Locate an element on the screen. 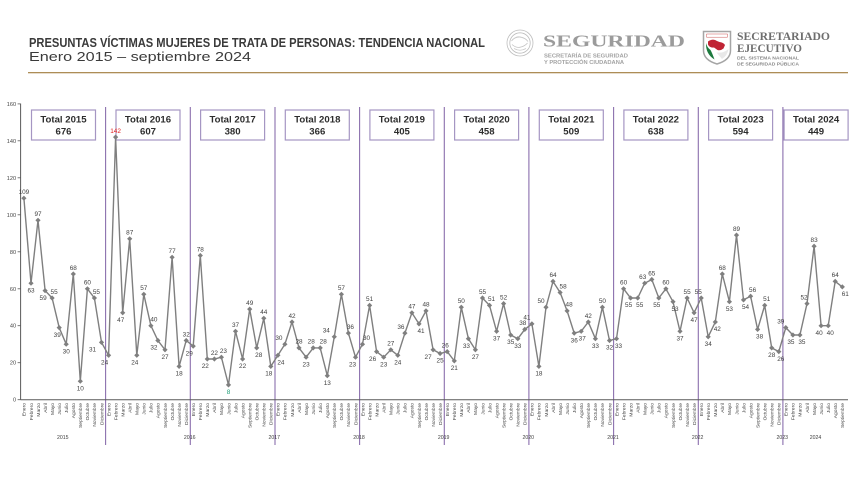  svg-text: 33 is located at coordinates (518, 346).